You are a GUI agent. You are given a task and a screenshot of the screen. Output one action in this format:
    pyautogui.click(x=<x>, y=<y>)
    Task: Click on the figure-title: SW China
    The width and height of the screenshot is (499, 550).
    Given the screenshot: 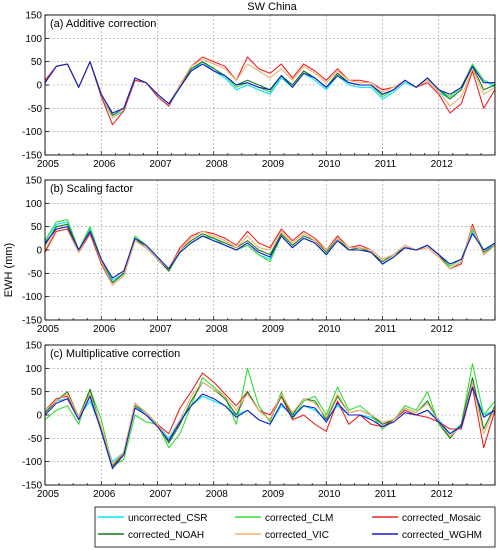 What is the action you would take?
    pyautogui.click(x=272, y=7)
    